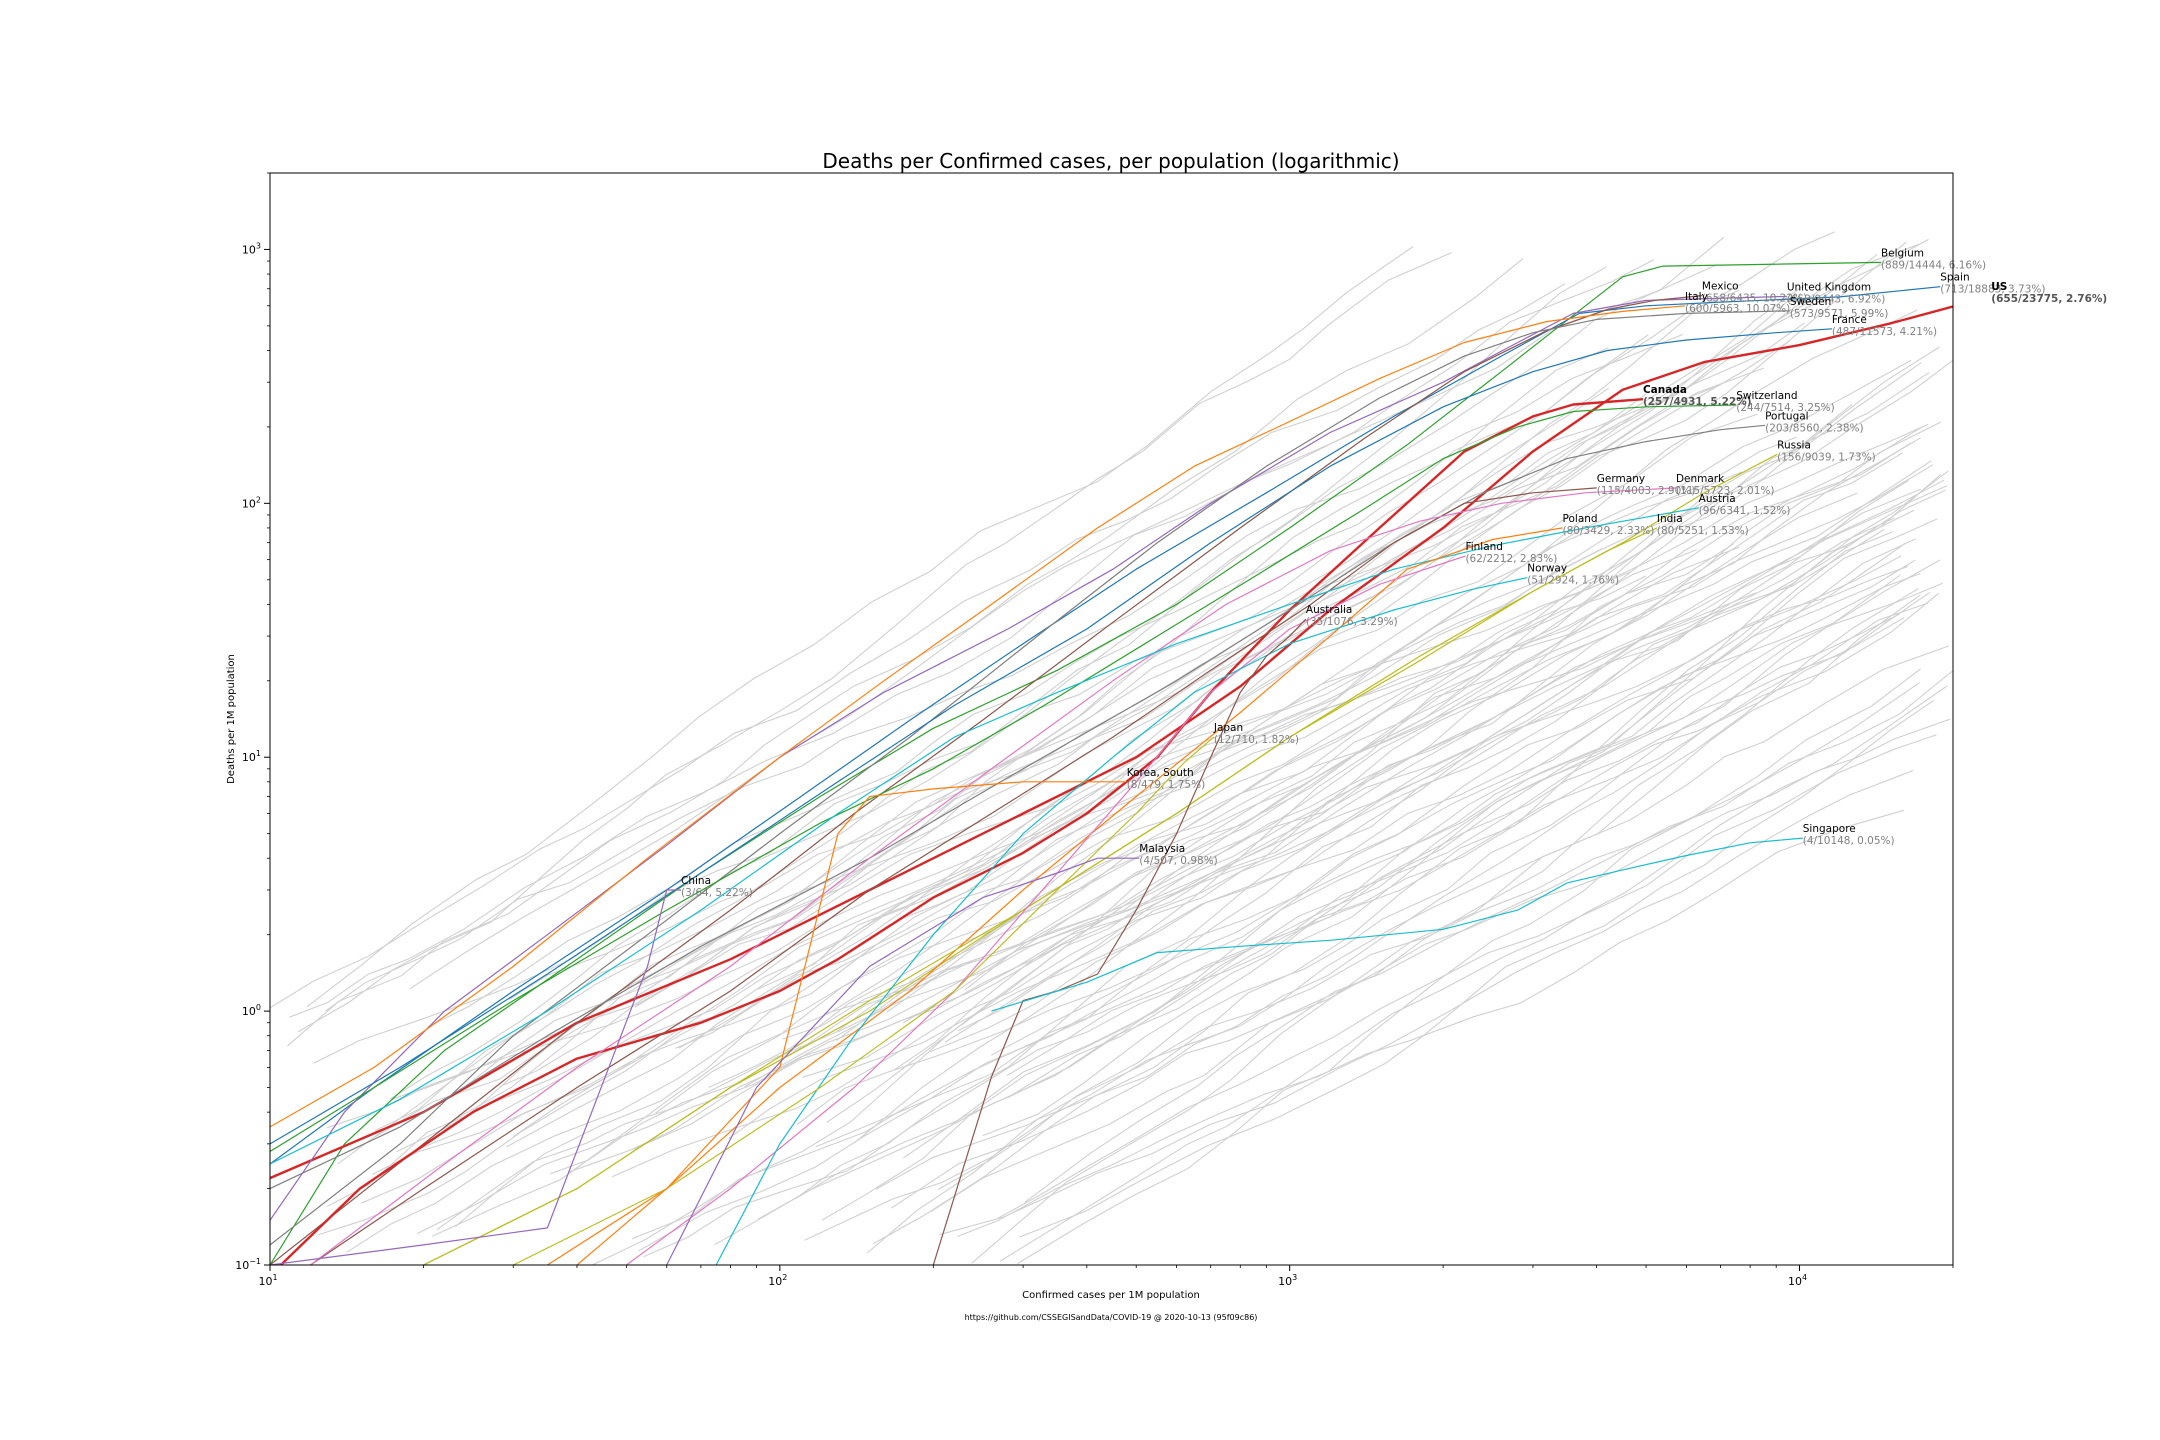 The width and height of the screenshot is (2160, 1440). I want to click on x-axis: 10¹ 10² 10³ 10⁴, so click(1106, 1276).